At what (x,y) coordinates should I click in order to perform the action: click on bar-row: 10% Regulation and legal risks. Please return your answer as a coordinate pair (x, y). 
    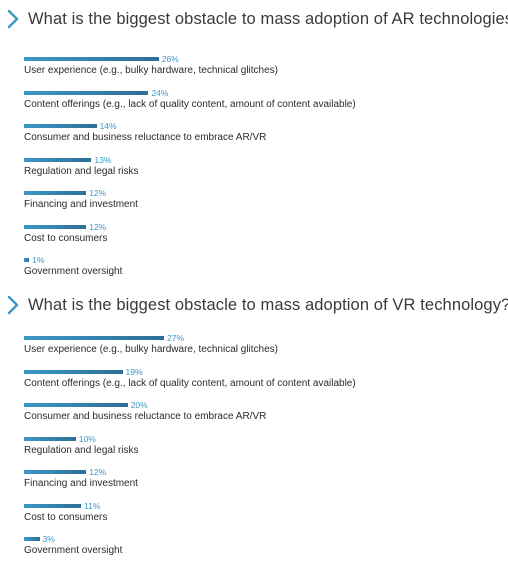
    Looking at the image, I should click on (264, 451).